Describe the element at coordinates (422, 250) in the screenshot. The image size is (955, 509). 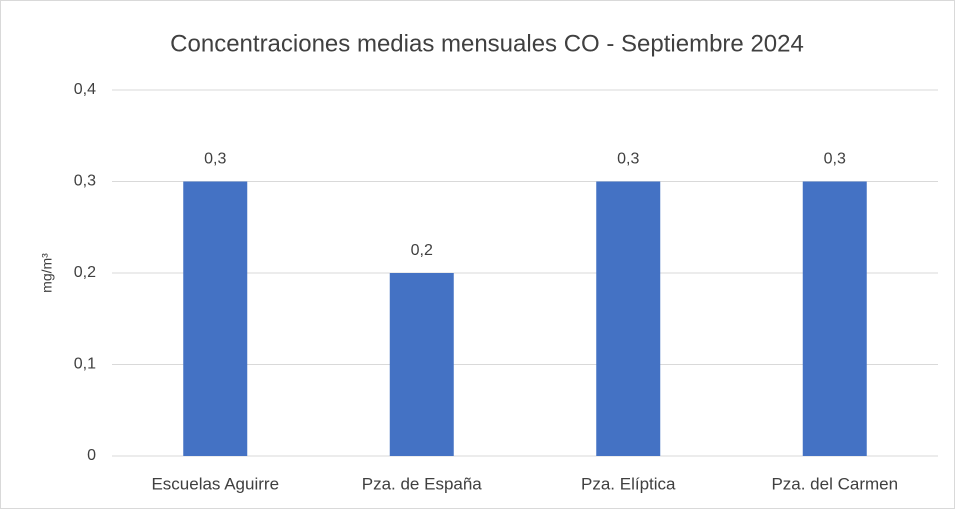
I see `value-label: 0,2` at that location.